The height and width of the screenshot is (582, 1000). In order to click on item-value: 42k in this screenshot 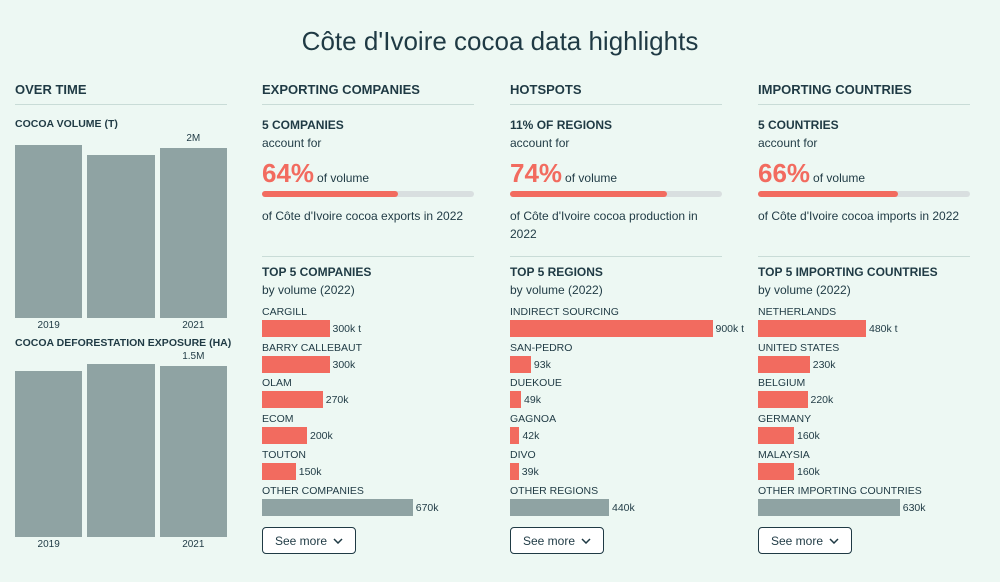, I will do `click(531, 436)`.